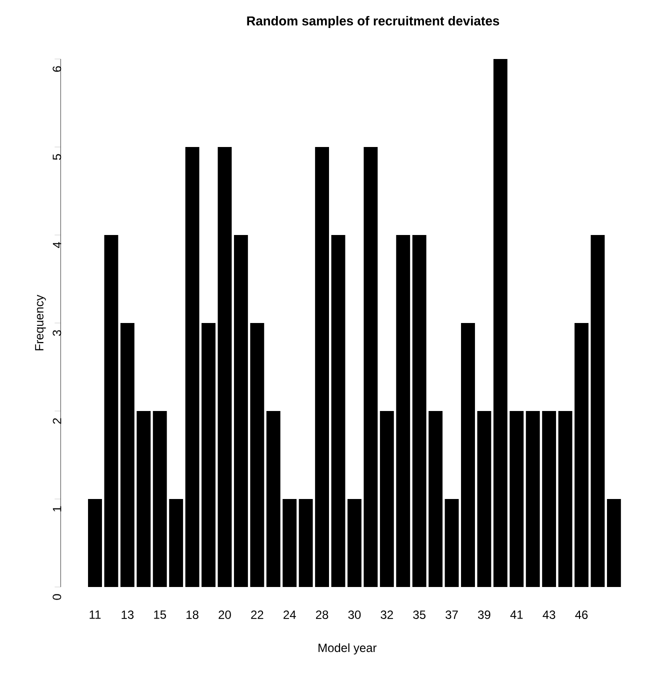  I want to click on y-tick-label: 3, so click(57, 333).